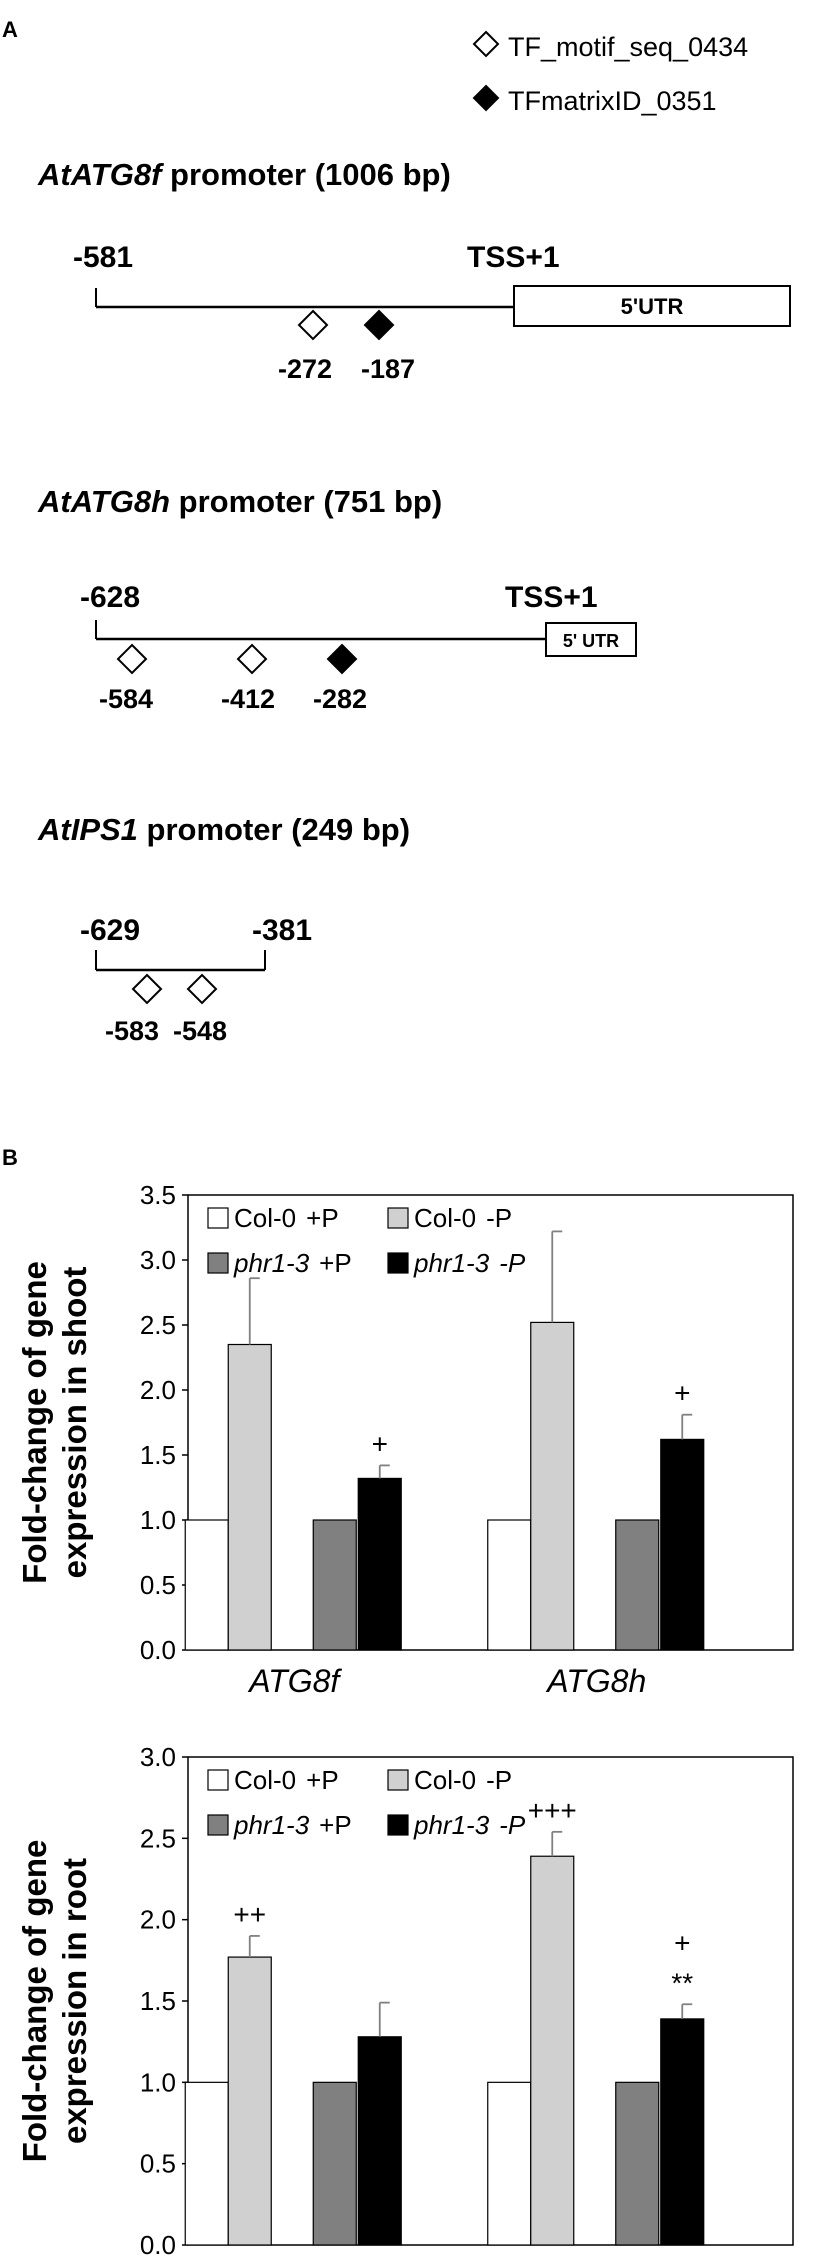 This screenshot has height=2260, width=820. Describe the element at coordinates (223, 829) in the screenshot. I see `promoter-title: AtIPS1 promoter (249 bp)` at that location.